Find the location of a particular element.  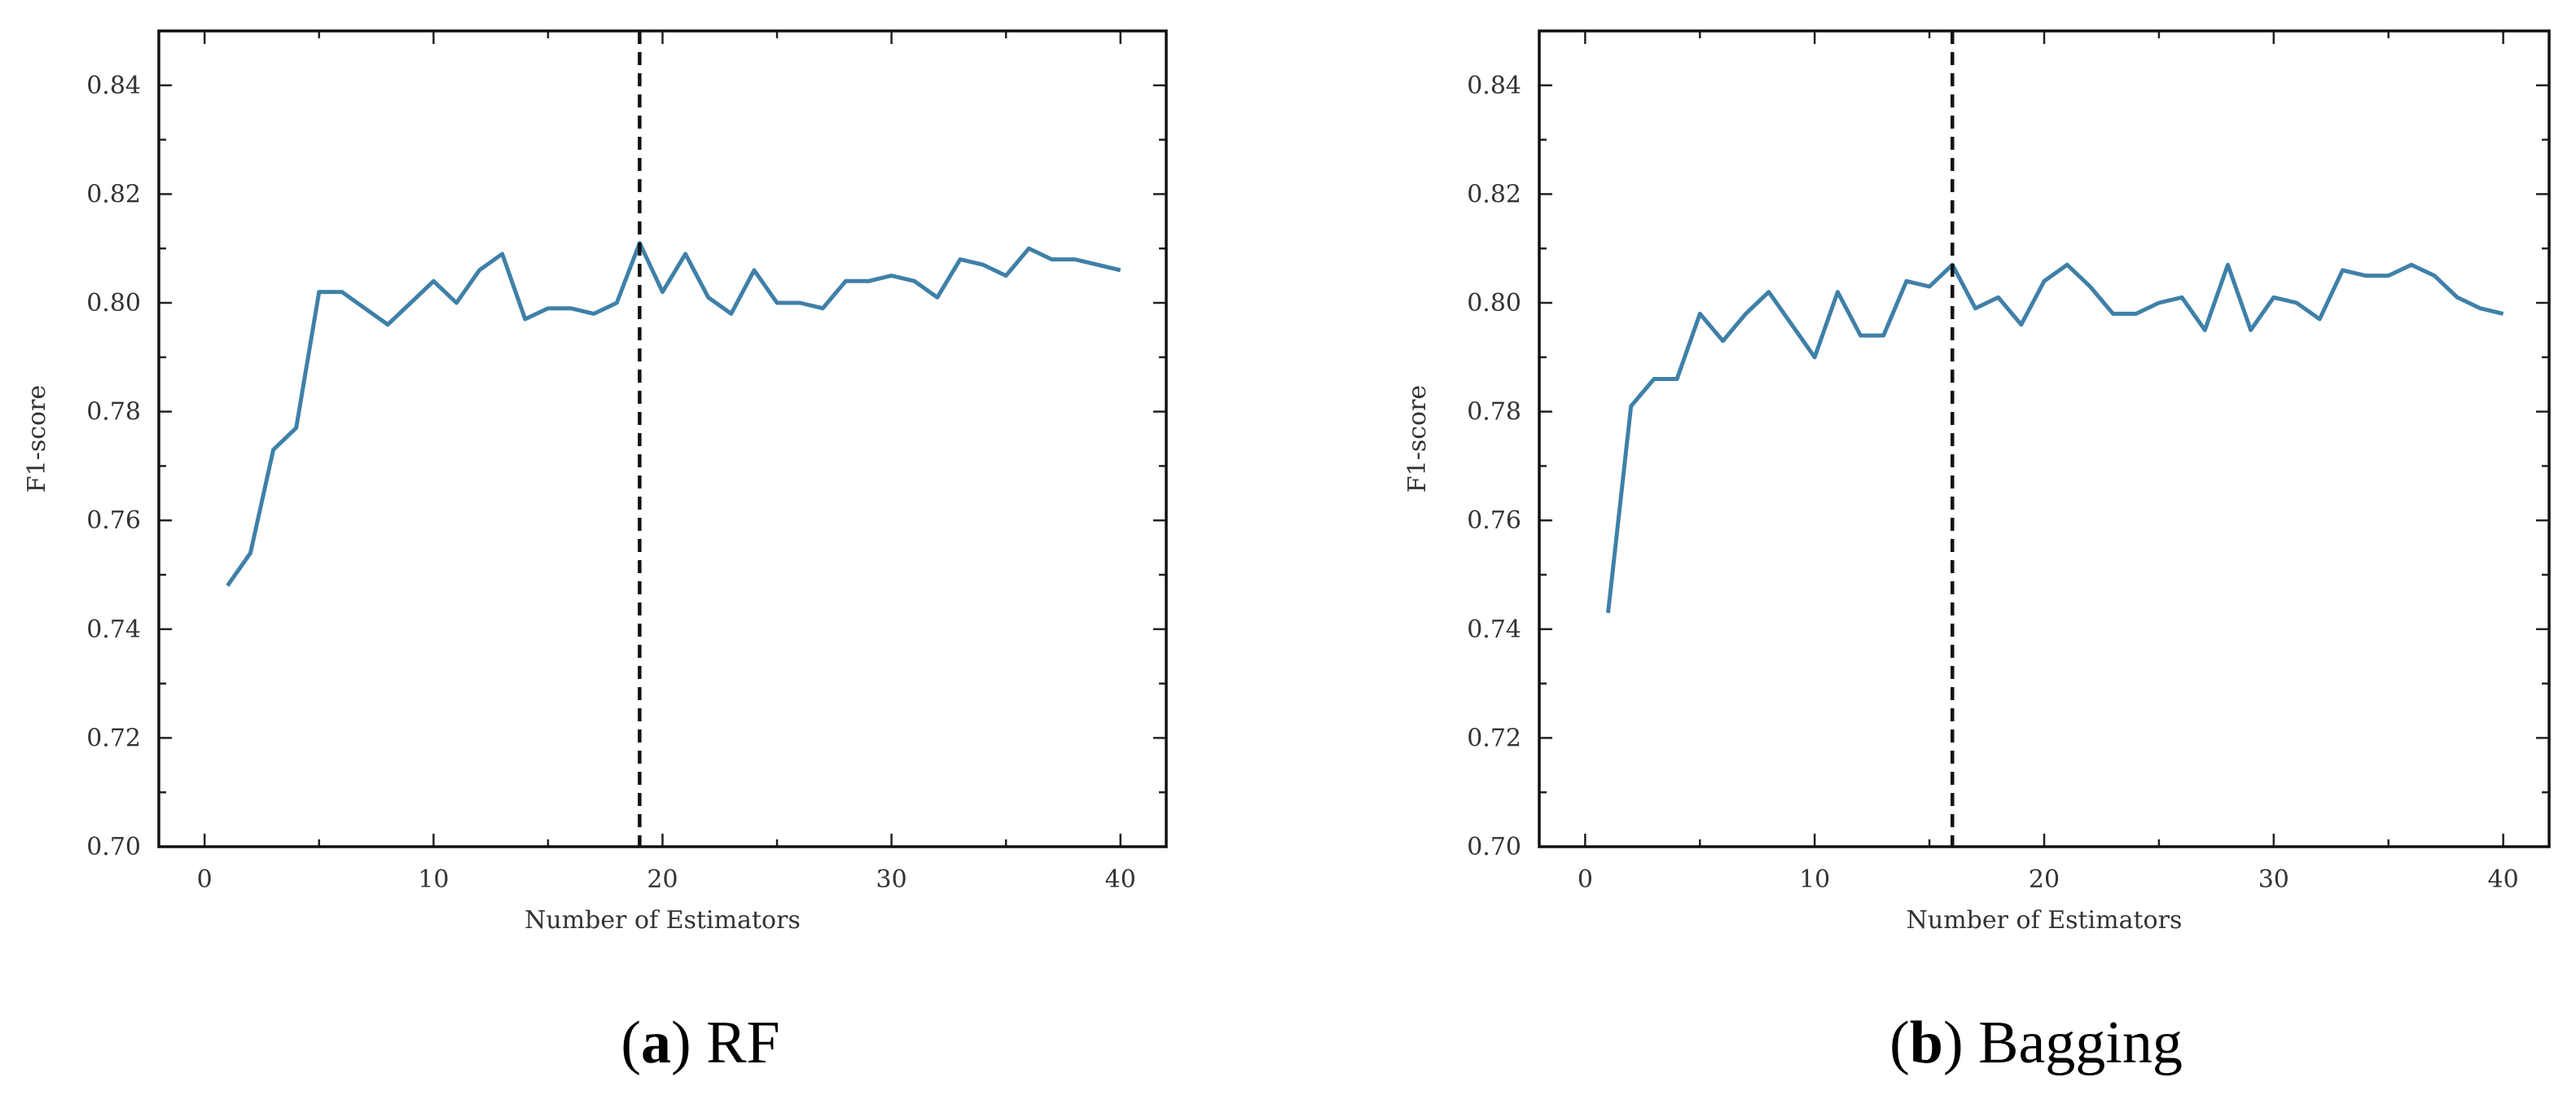

rf-y-tick-label: 0.84 is located at coordinates (113, 86).